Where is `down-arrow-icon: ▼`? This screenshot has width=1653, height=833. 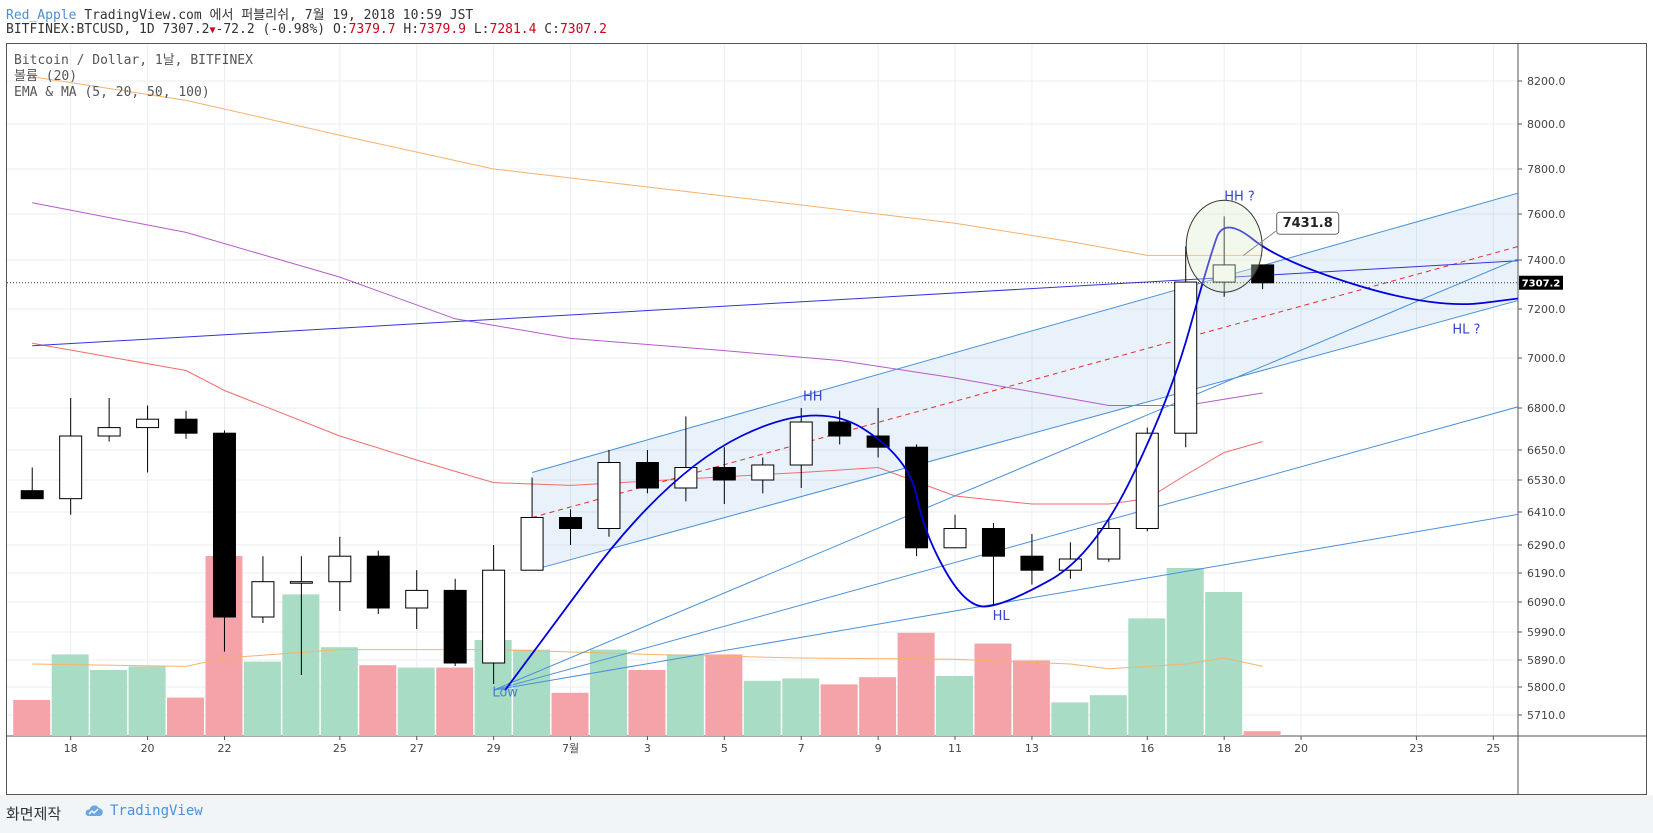 down-arrow-icon: ▼ is located at coordinates (212, 30).